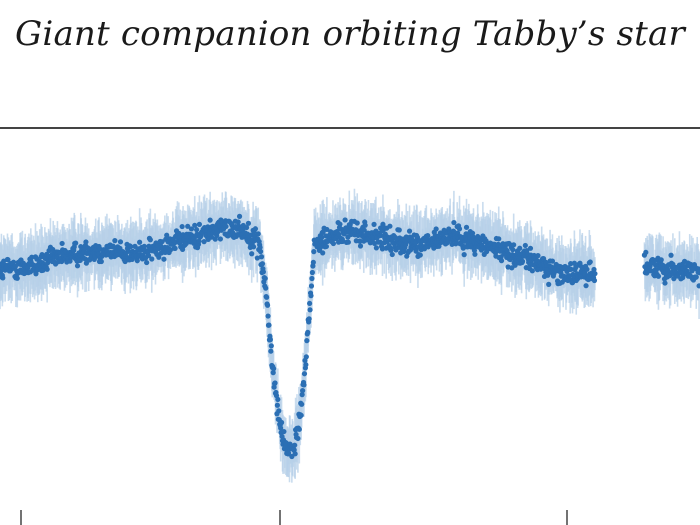  What do you see at coordinates (294, 517) in the screenshot?
I see `x-axis-ticks` at bounding box center [294, 517].